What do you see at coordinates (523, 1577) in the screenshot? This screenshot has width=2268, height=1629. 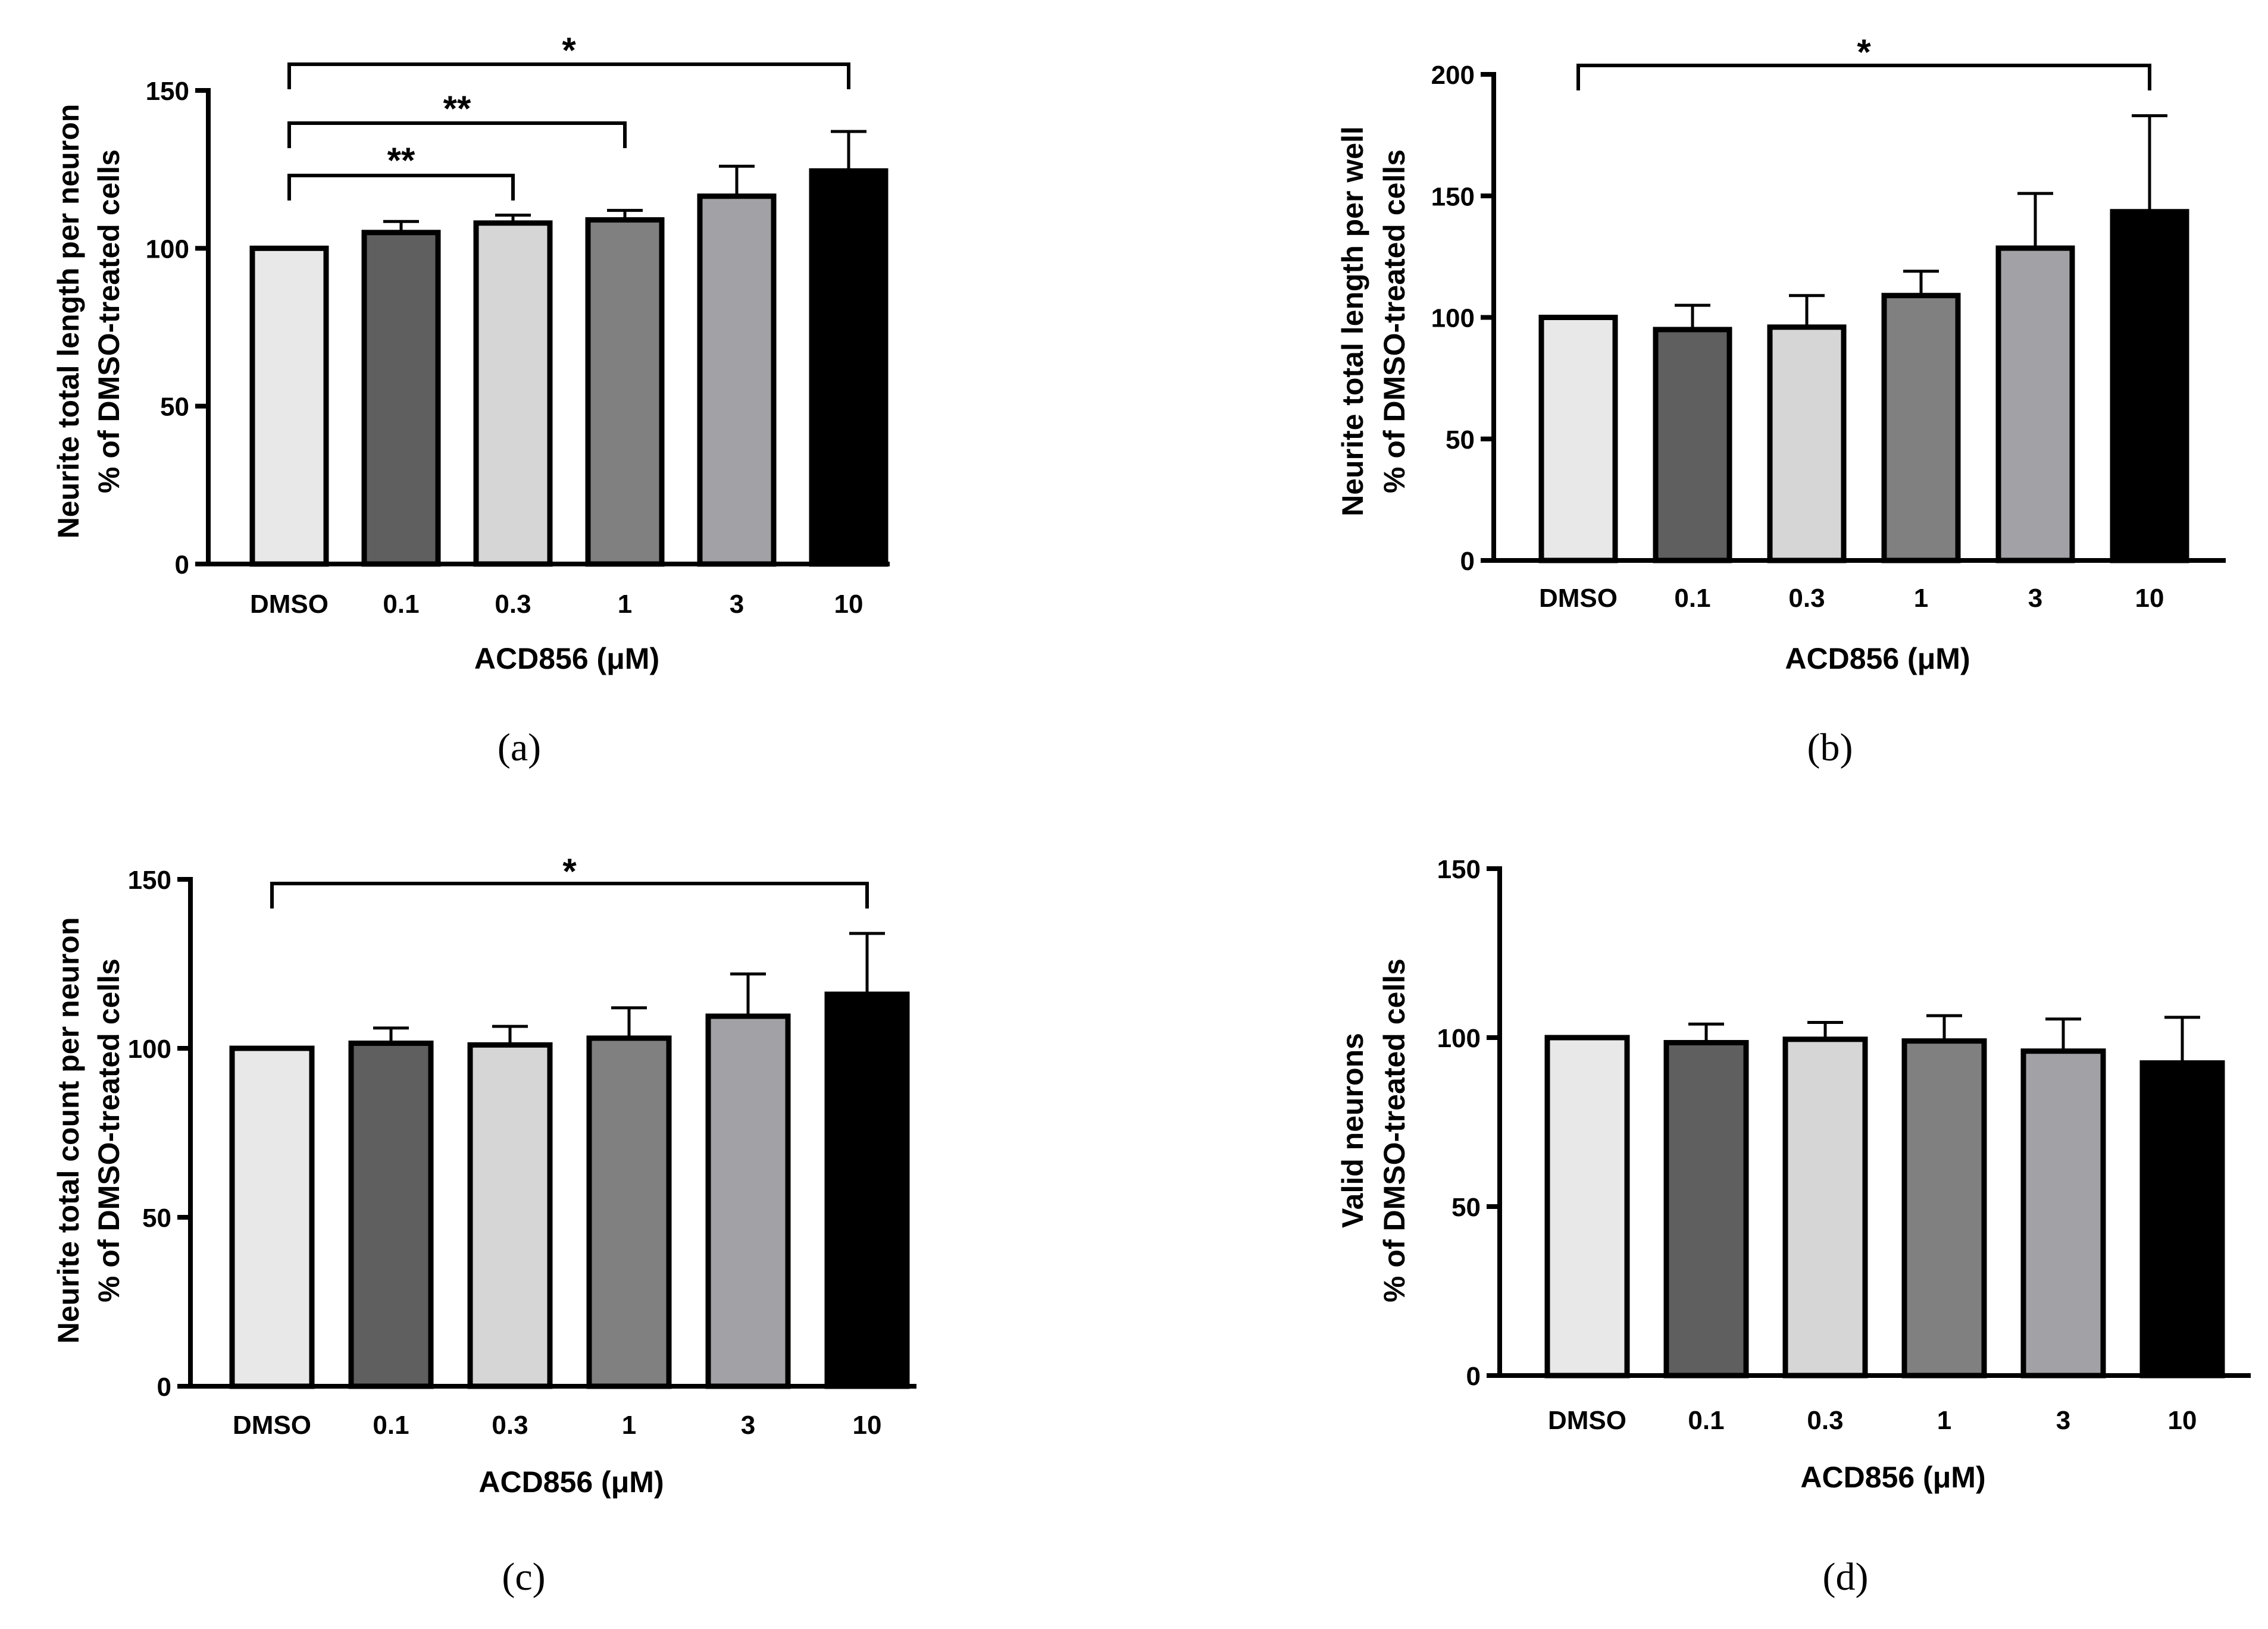 I see `panel-label: (c)` at bounding box center [523, 1577].